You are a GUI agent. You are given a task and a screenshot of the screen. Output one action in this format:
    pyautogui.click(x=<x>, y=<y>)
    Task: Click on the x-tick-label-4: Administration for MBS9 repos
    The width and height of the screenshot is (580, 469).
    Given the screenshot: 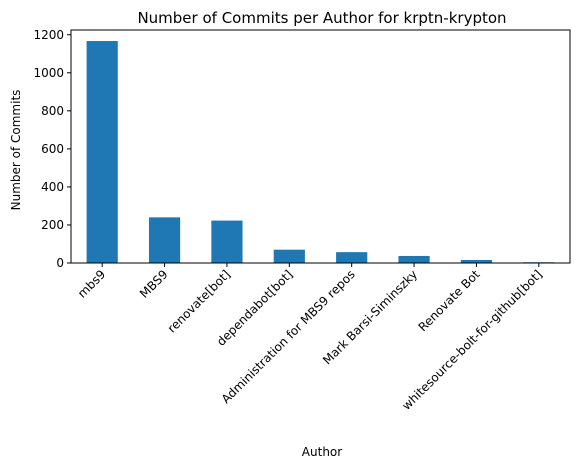 What is the action you would take?
    pyautogui.click(x=288, y=336)
    